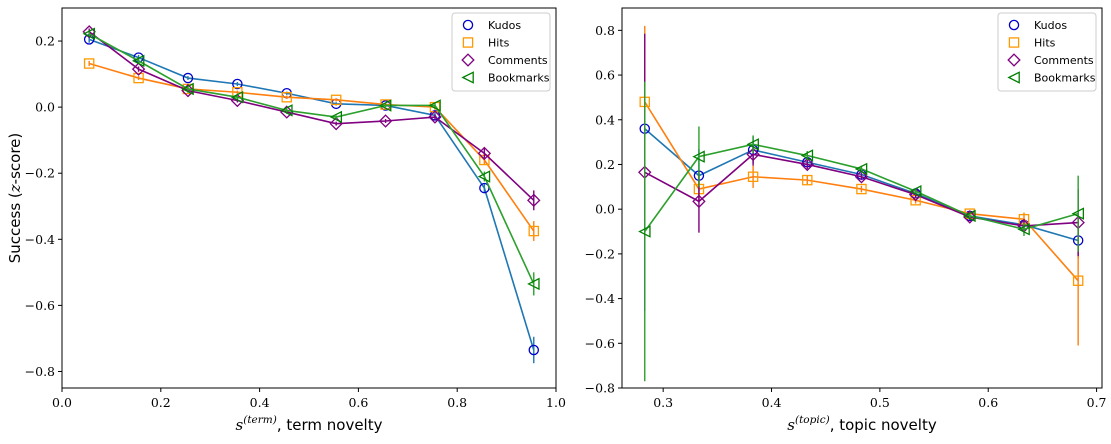 This screenshot has width=1111, height=444. Describe the element at coordinates (862, 424) in the screenshot. I see `x-axis-label: s(topic), topic novelty` at that location.